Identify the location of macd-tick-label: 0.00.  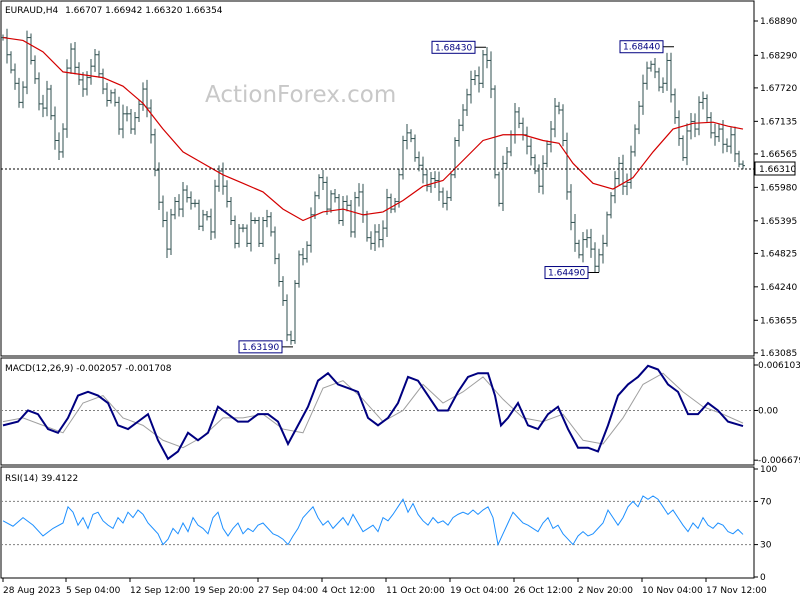
(768, 411).